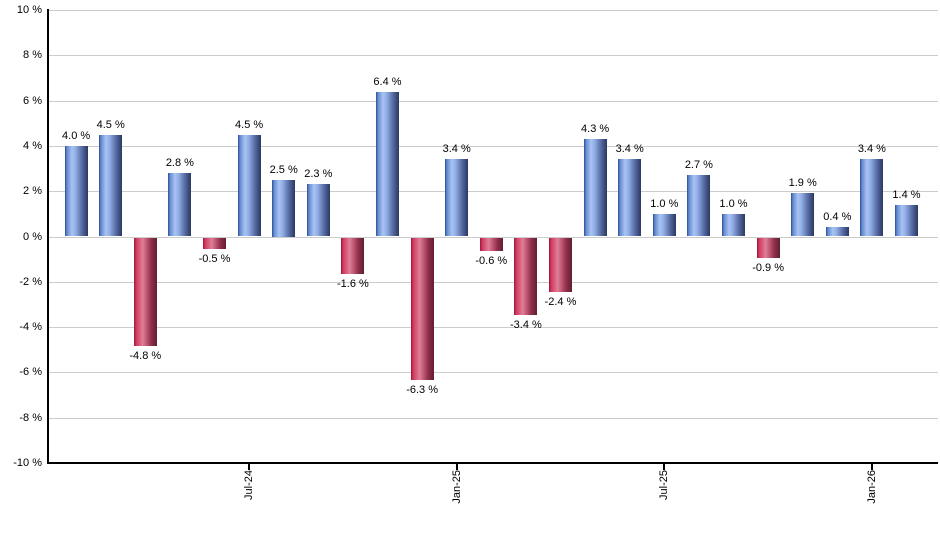 This screenshot has height=550, width=940. Describe the element at coordinates (30, 372) in the screenshot. I see `y-axis-tick-label: -6 %` at that location.